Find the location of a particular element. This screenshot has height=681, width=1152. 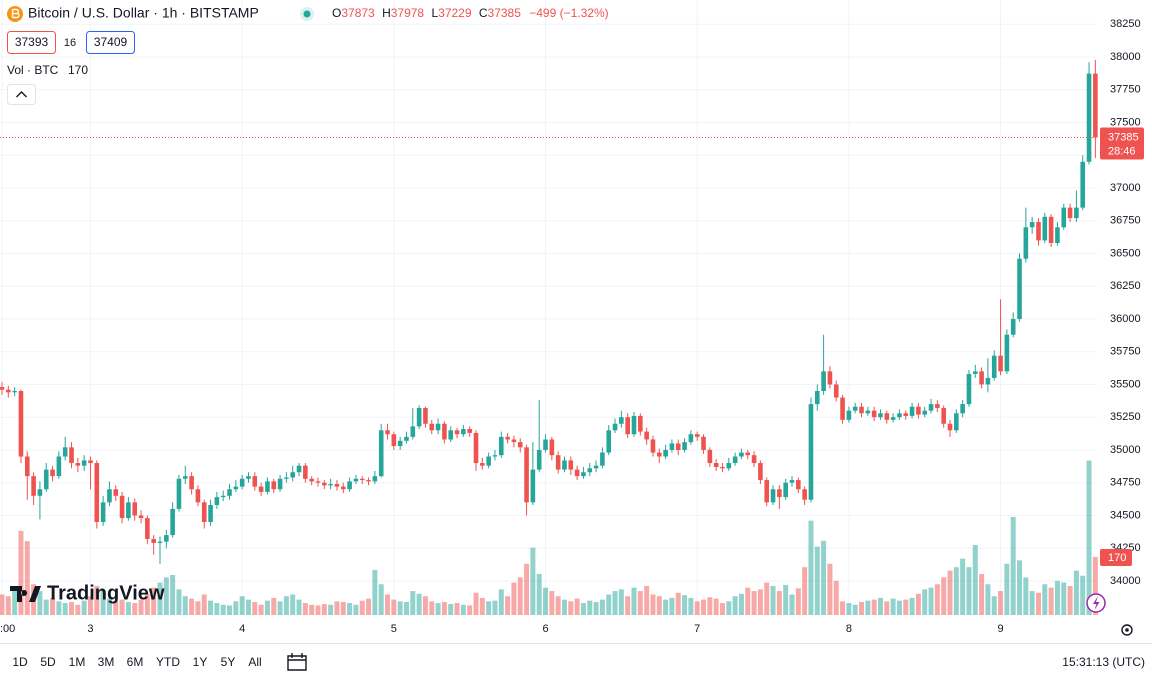

l-value: 37229 is located at coordinates (455, 13).